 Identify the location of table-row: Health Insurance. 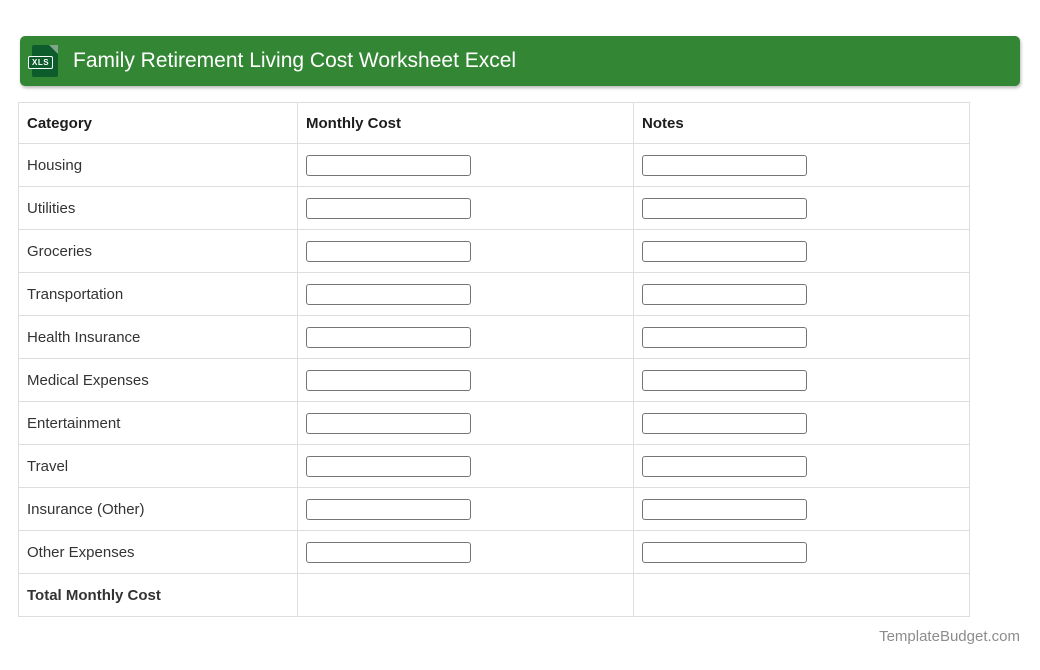
(494, 337).